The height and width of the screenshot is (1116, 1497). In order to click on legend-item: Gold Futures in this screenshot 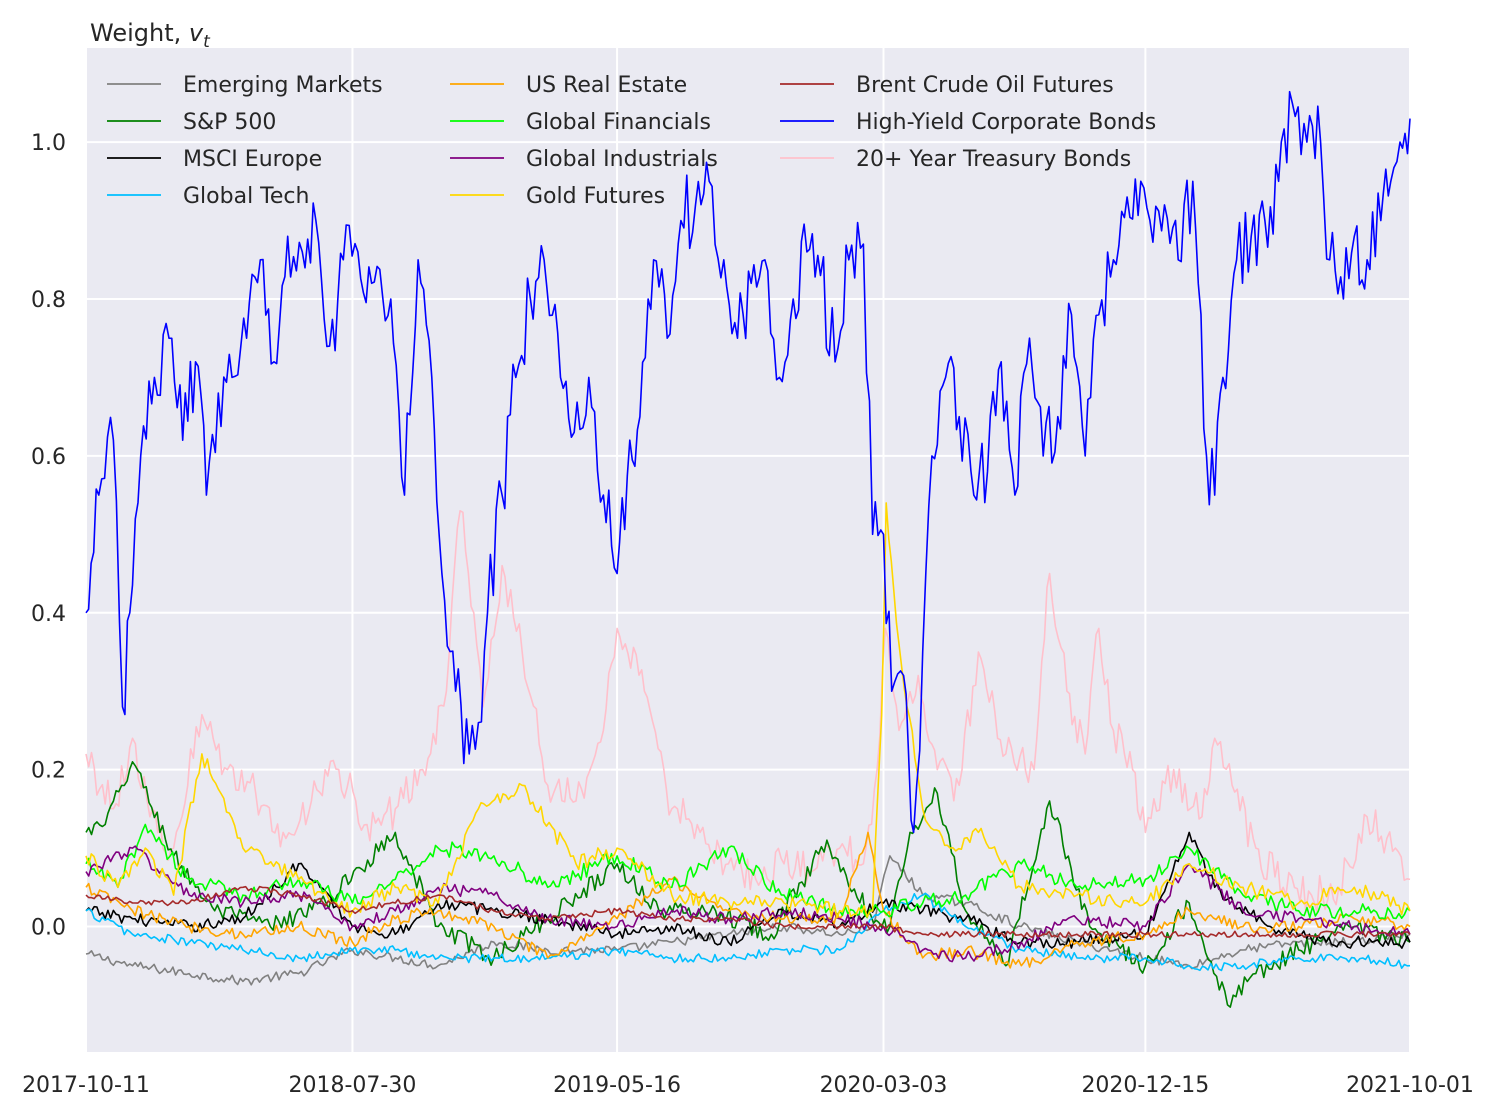, I will do `click(557, 196)`.